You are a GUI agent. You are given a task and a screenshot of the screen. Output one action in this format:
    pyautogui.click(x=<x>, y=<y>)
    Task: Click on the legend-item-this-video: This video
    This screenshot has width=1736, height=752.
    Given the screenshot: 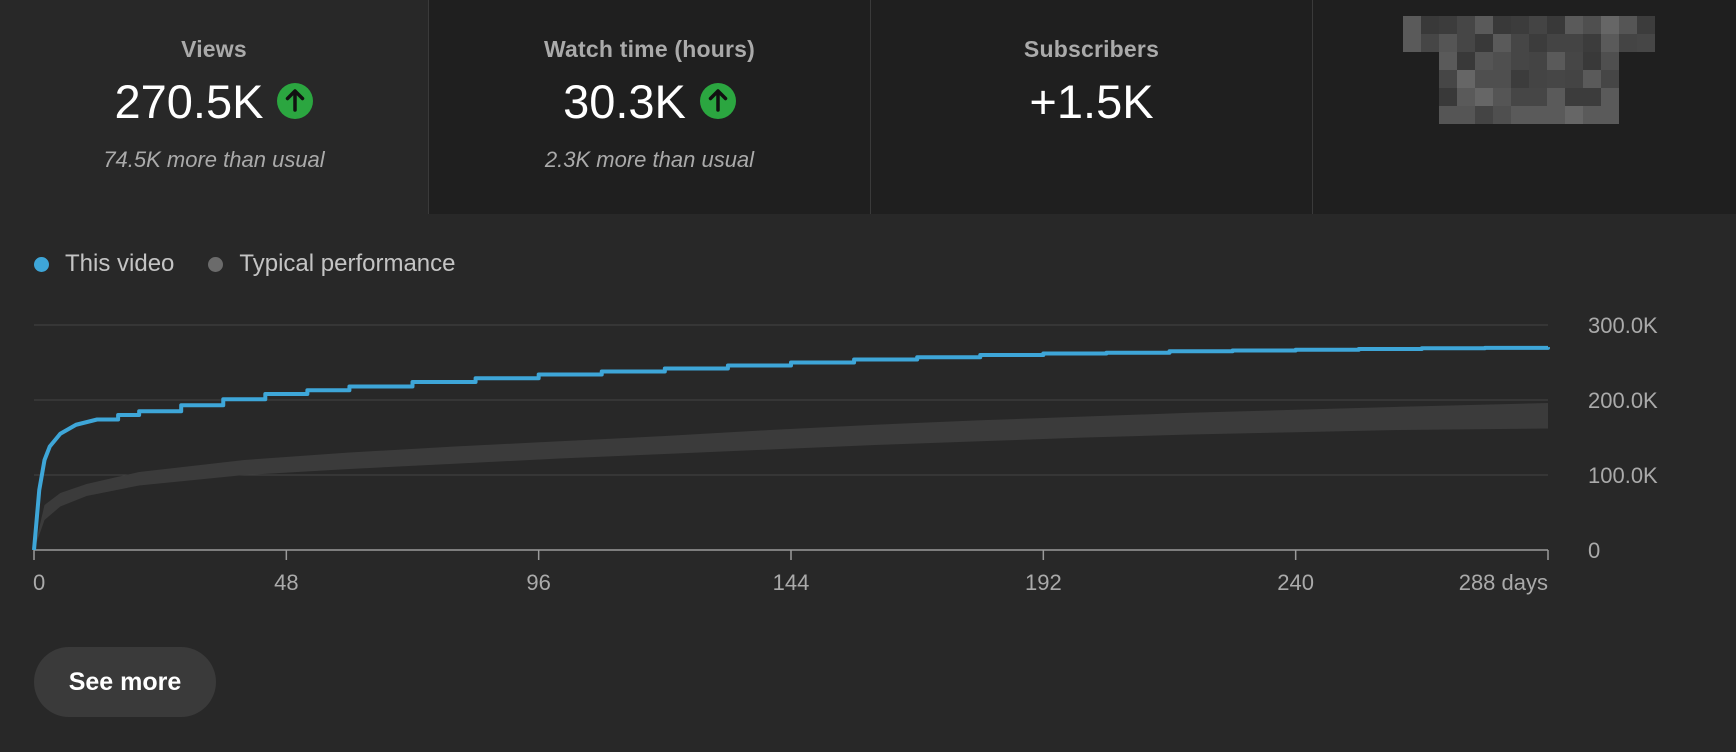 What is the action you would take?
    pyautogui.click(x=104, y=264)
    